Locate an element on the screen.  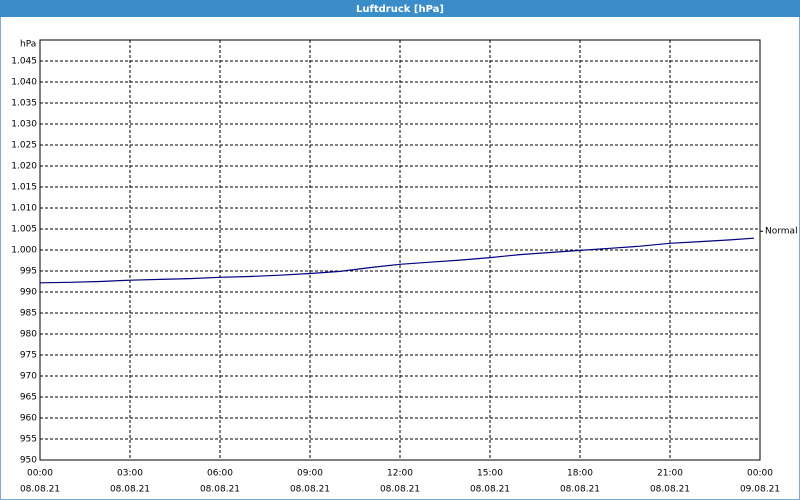
y-tick-label: 1.045 is located at coordinates (24, 62).